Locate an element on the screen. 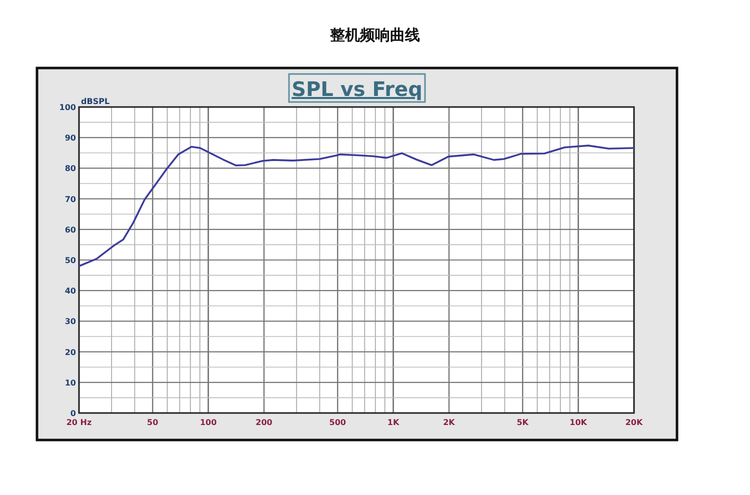 The height and width of the screenshot is (495, 750). y-tick-label: 60 is located at coordinates (70, 229).